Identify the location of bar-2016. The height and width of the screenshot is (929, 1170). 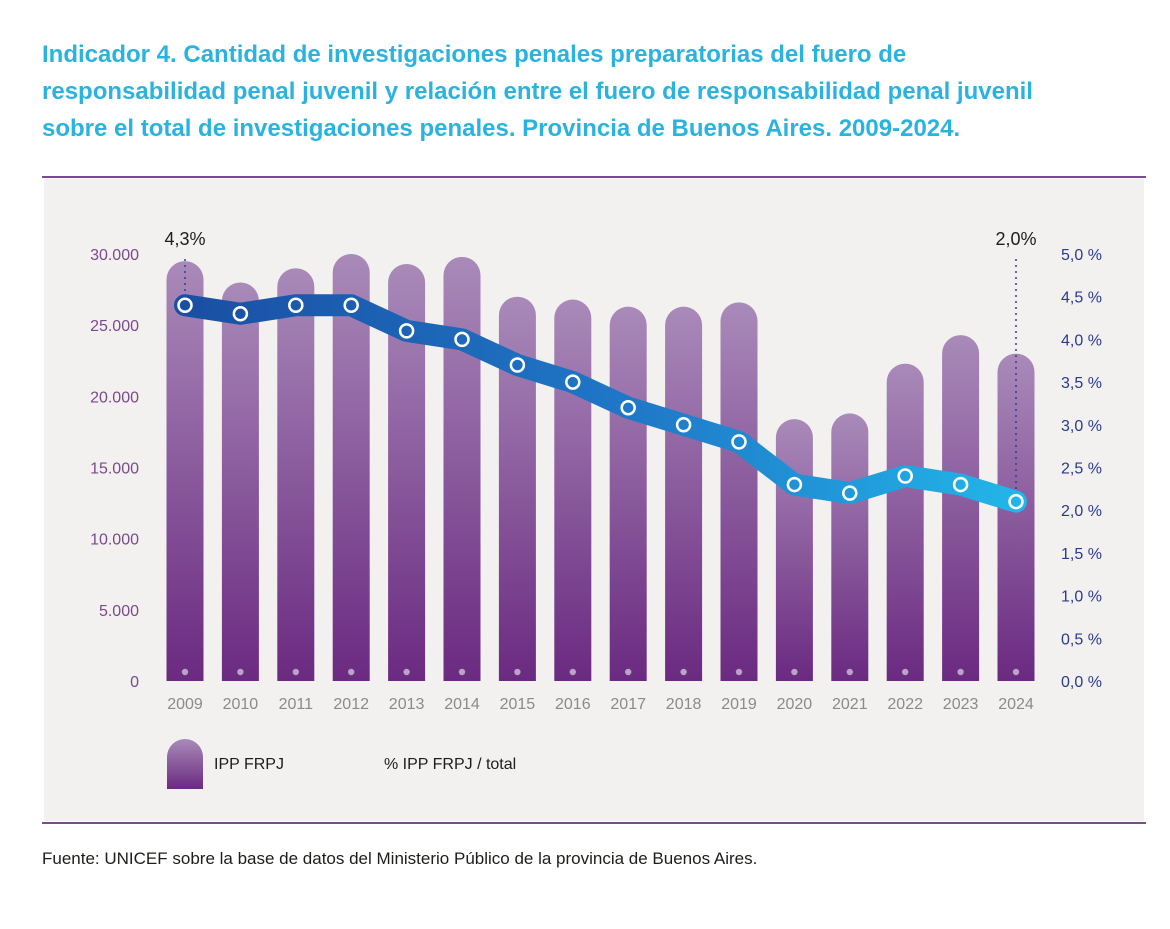
(573, 490).